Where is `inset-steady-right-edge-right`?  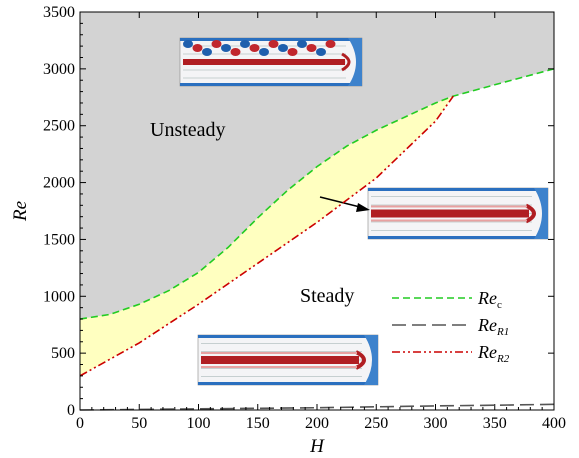 inset-steady-right-edge-right is located at coordinates (541, 213).